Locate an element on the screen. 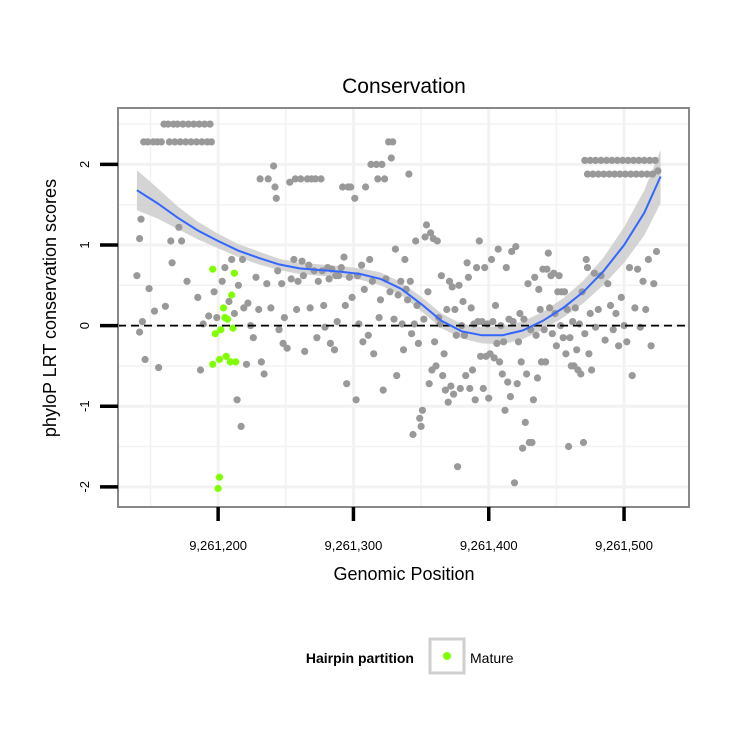 Image resolution: width=750 pixels, height=750 pixels. x-tick-label: 9,261,400 is located at coordinates (489, 545).